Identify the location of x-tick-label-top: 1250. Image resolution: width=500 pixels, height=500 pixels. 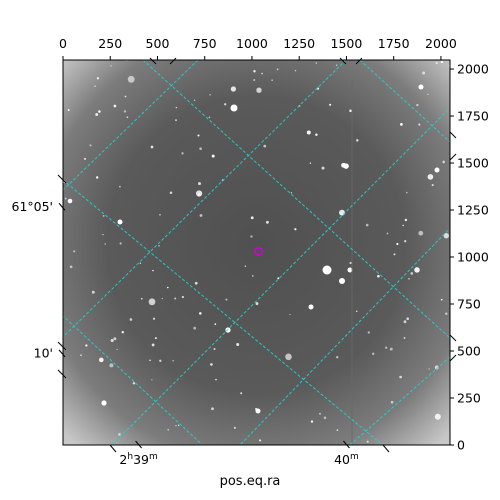
(299, 43).